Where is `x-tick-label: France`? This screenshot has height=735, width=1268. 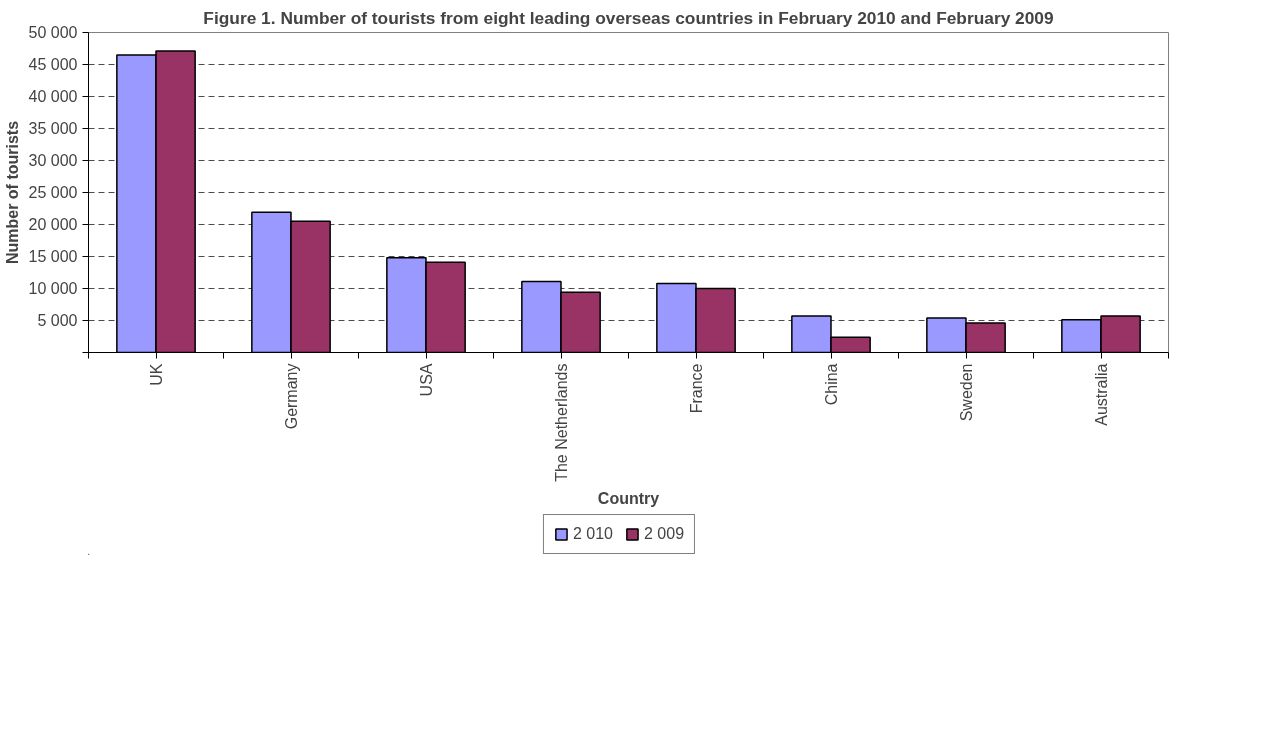 x-tick-label: France is located at coordinates (696, 388).